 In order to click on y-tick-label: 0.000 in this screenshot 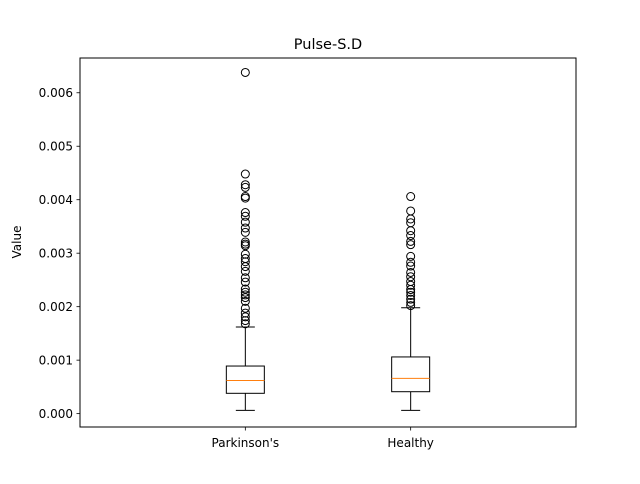, I will do `click(56, 414)`.